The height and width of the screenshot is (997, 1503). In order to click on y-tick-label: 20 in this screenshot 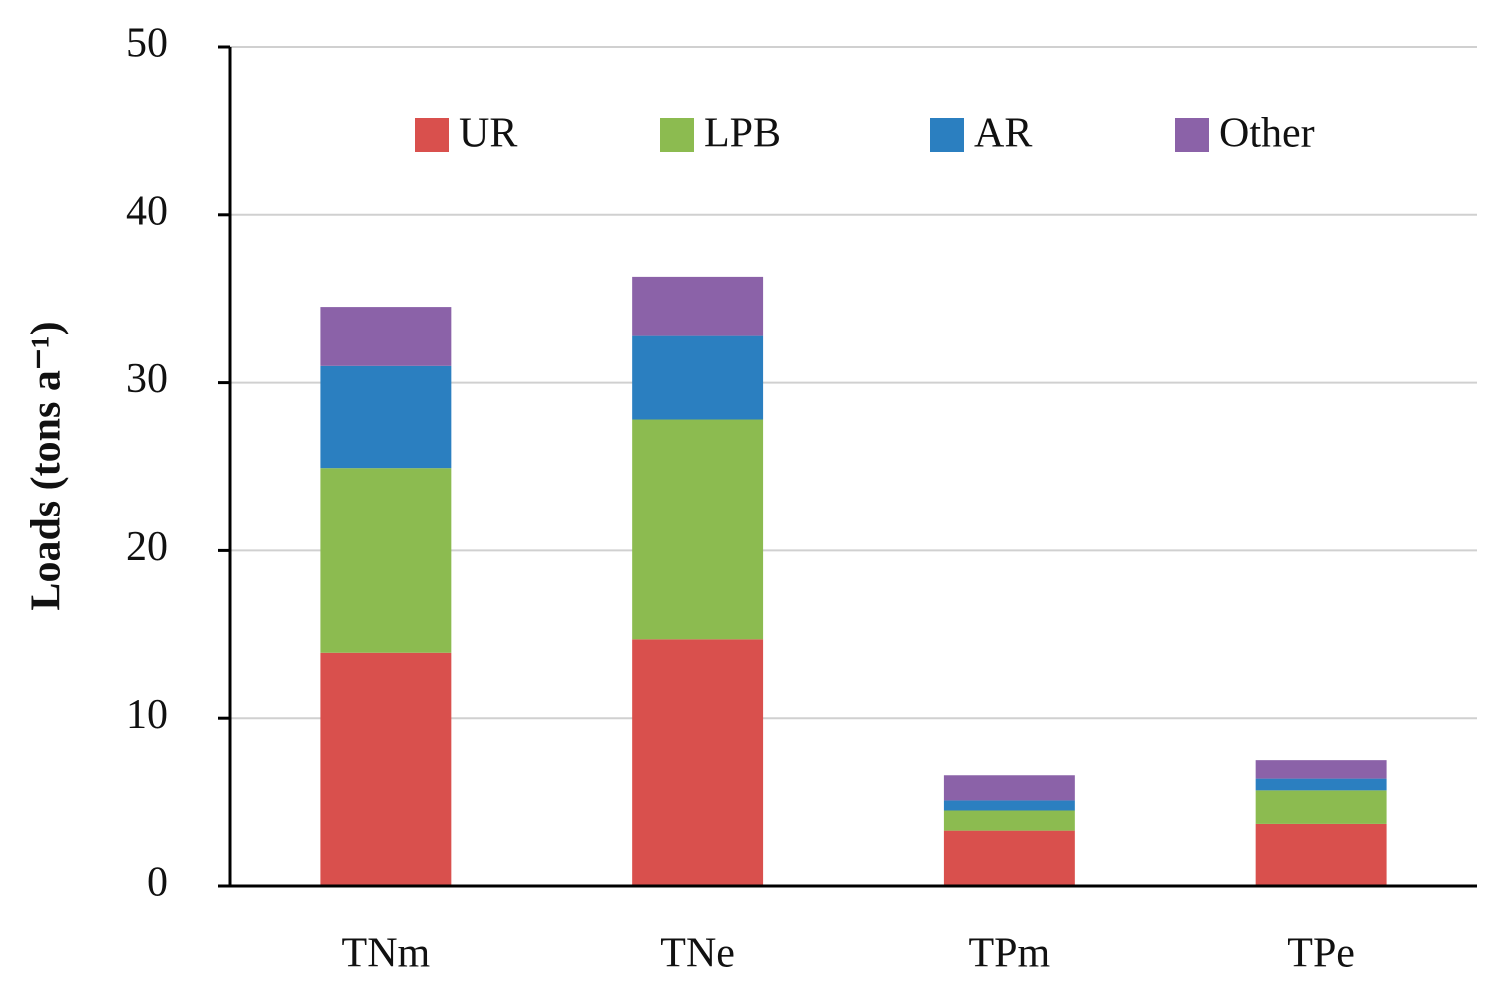, I will do `click(147, 547)`.